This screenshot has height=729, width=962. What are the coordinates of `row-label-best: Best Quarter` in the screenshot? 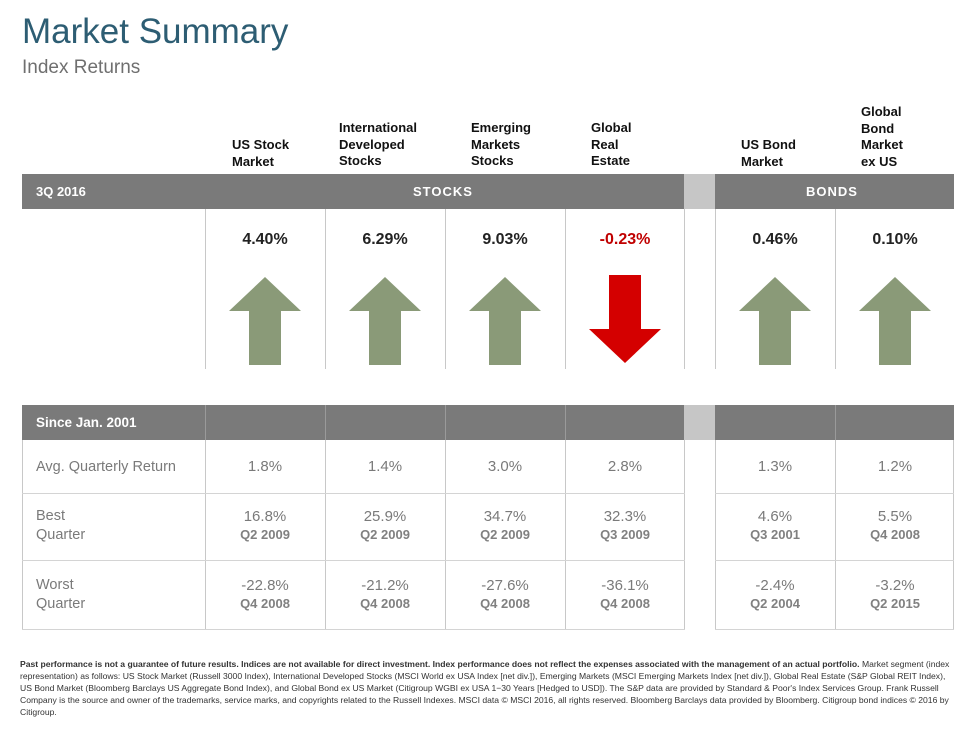 It's located at (61, 525).